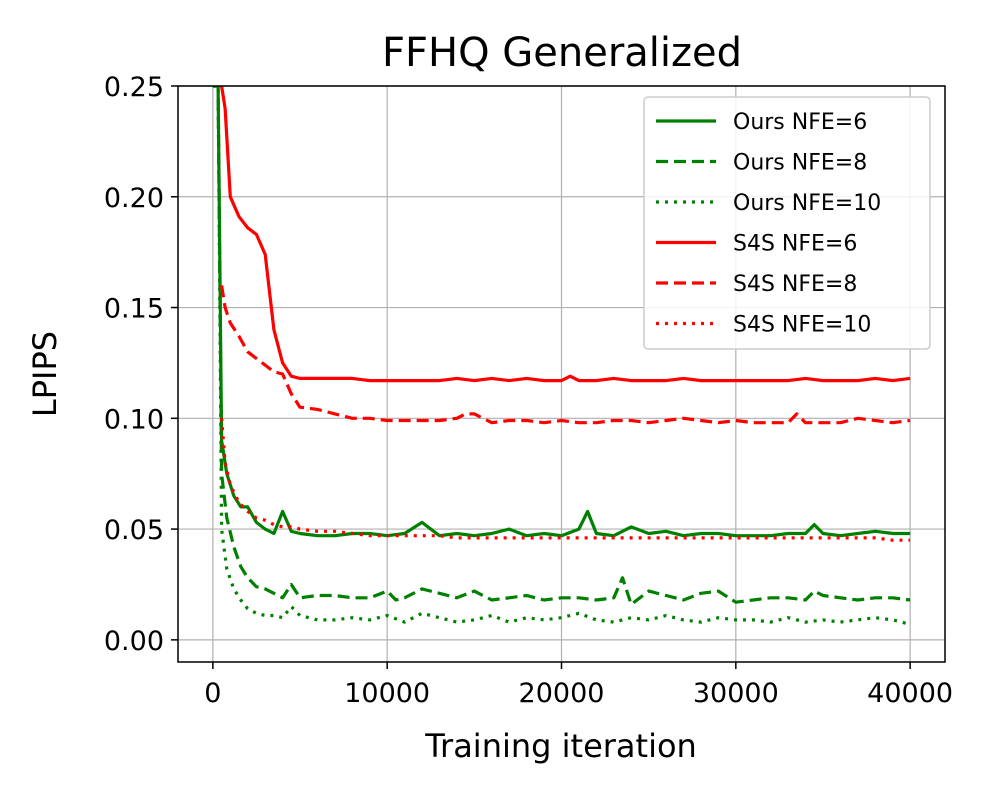 Image resolution: width=997 pixels, height=797 pixels. Describe the element at coordinates (562, 53) in the screenshot. I see `chart-title: FFHQ Generalized` at that location.